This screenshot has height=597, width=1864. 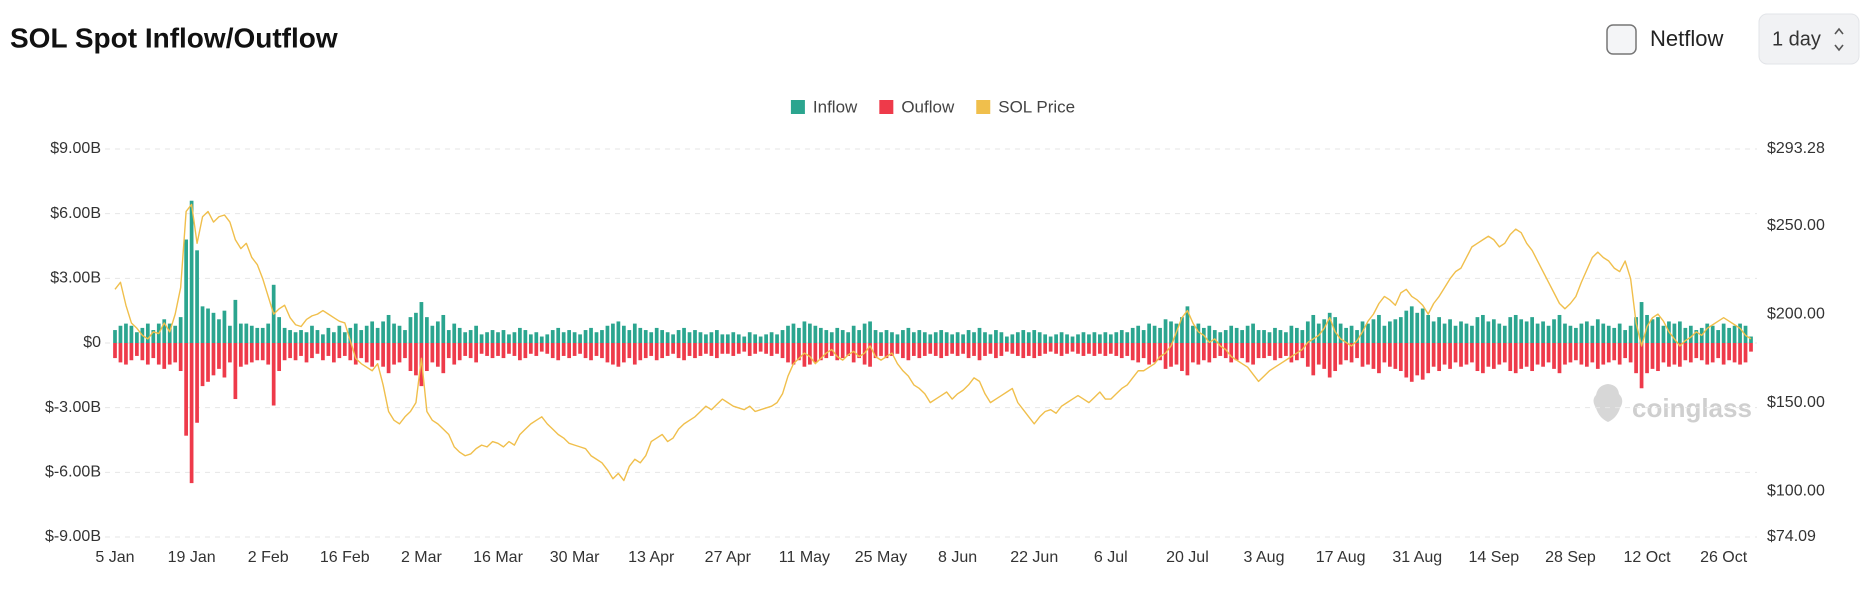 I want to click on interval-value: 1 day, so click(x=1796, y=39).